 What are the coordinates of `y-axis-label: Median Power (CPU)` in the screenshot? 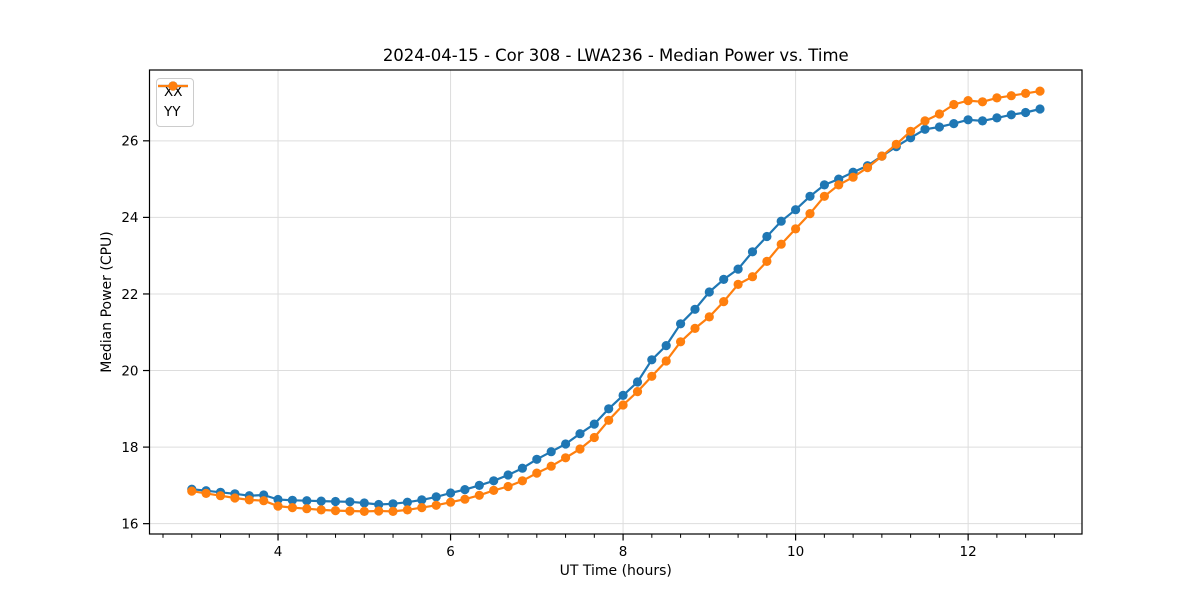 It's located at (107, 302).